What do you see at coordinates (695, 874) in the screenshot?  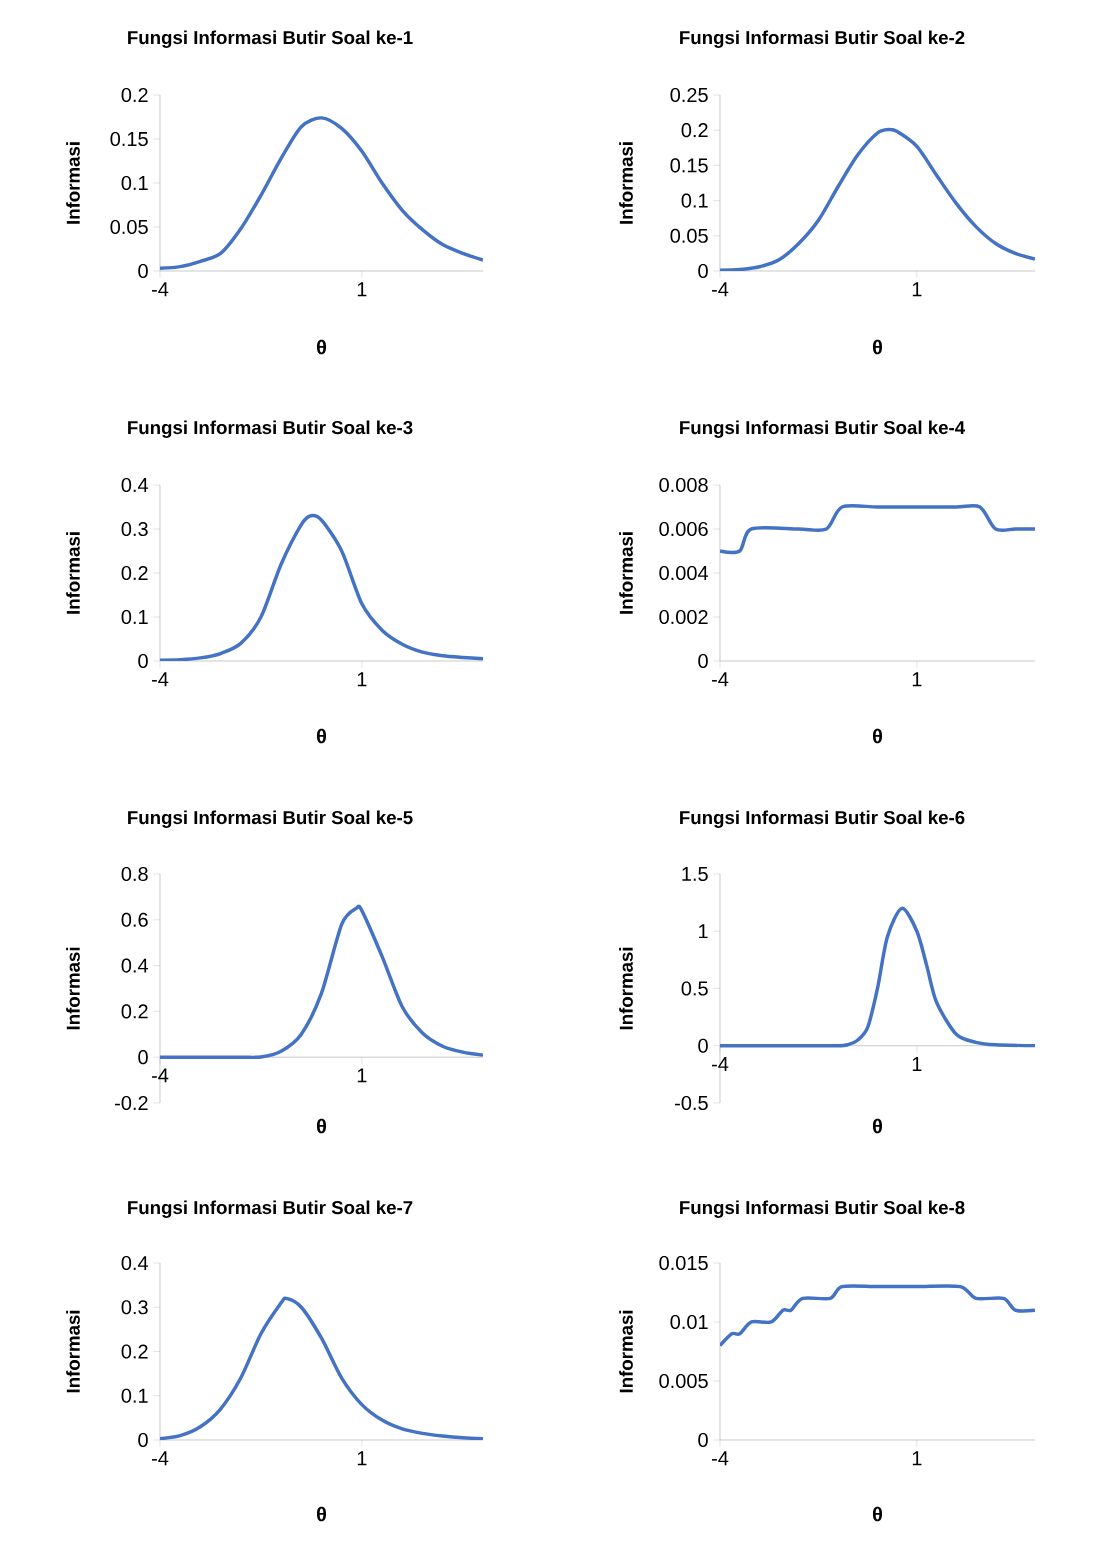 I see `y-tick-label: 1.5` at bounding box center [695, 874].